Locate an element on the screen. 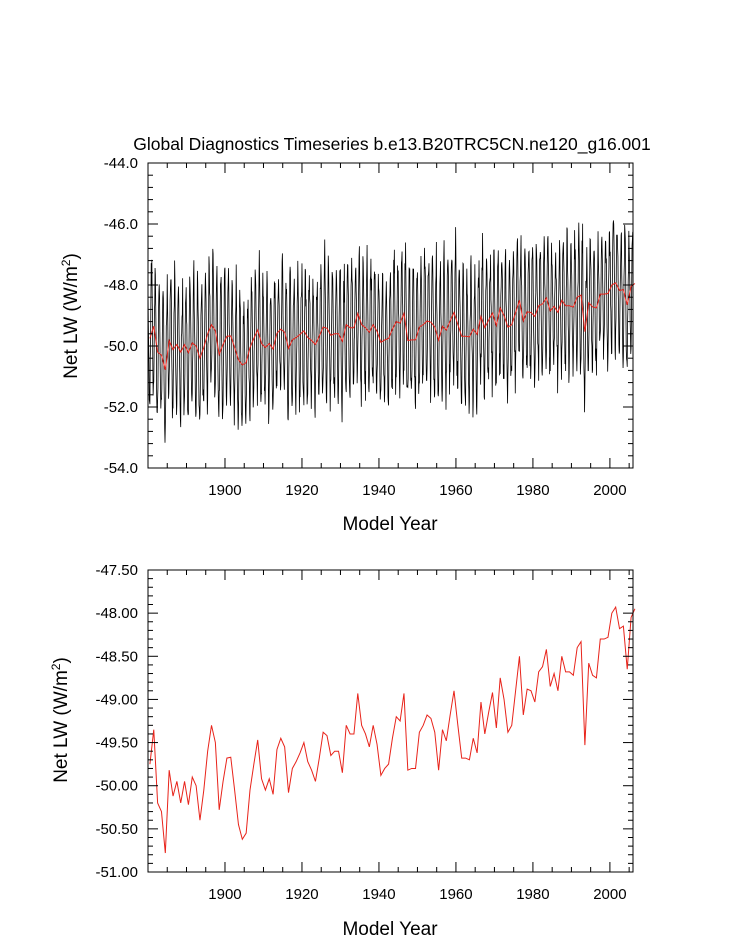 The height and width of the screenshot is (945, 733). chart1-ytick-label: -46.0 is located at coordinates (121, 224).